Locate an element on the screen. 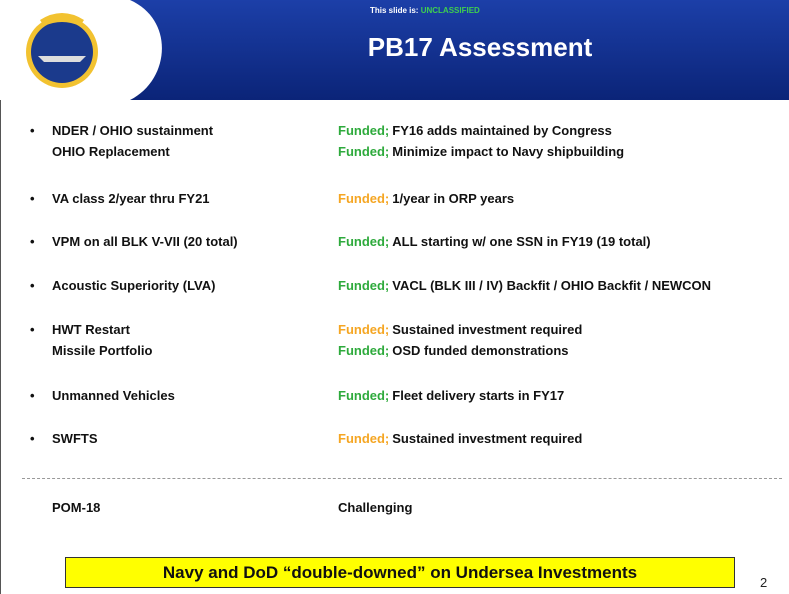 The image size is (789, 594). item-label: VPM on all BLK V-VII (20 total) is located at coordinates (145, 241).